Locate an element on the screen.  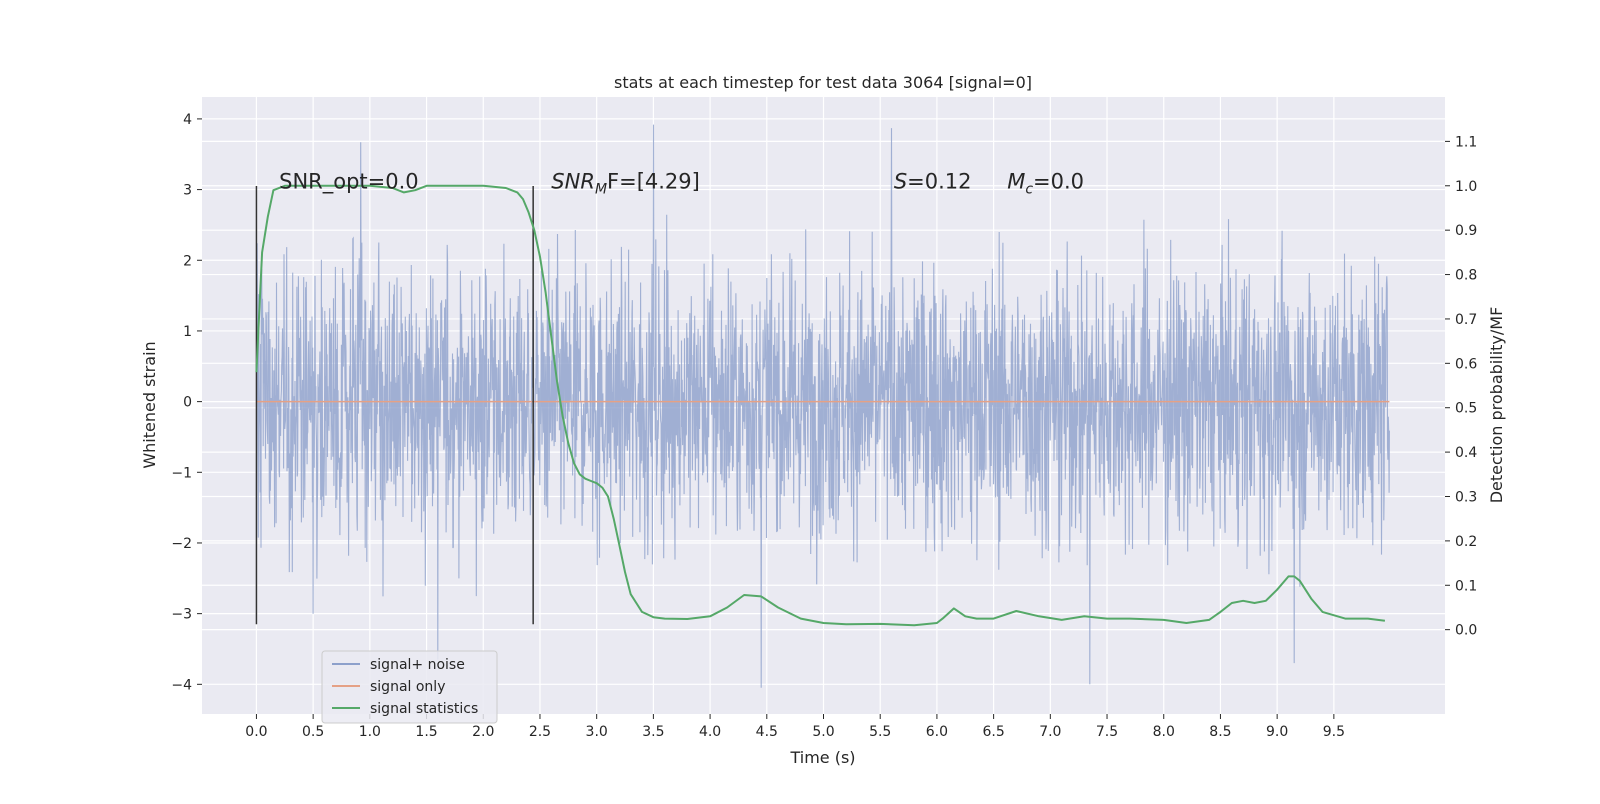
y-right-tick-label-1: 1.0 is located at coordinates (1466, 187).